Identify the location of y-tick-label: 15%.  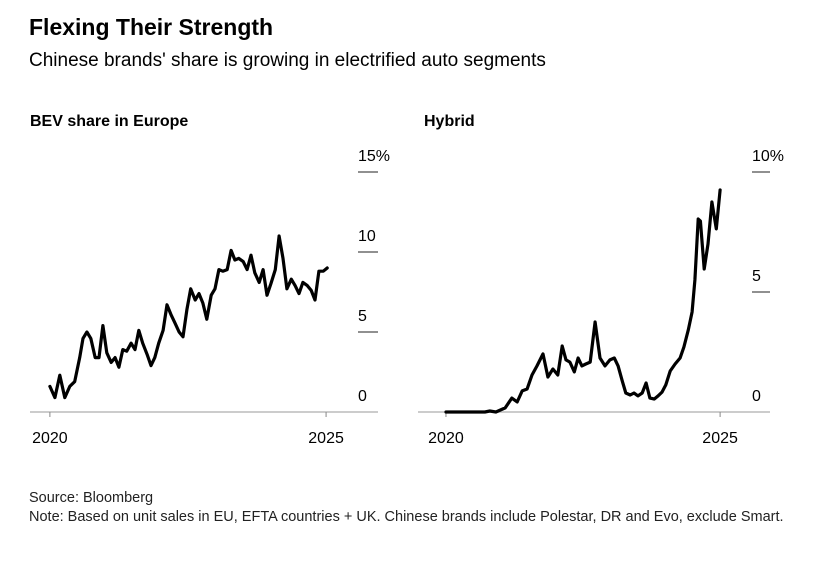
(374, 156).